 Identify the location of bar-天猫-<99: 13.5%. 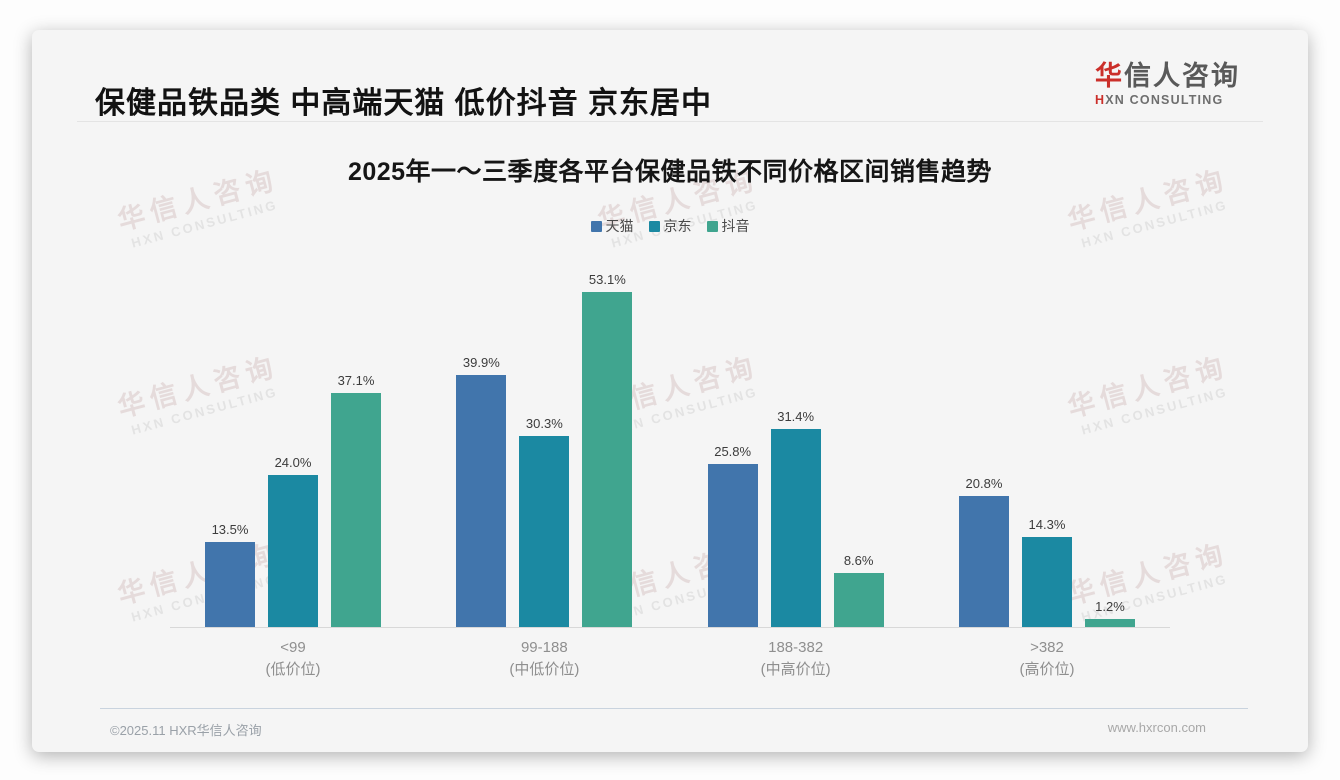
(230, 574).